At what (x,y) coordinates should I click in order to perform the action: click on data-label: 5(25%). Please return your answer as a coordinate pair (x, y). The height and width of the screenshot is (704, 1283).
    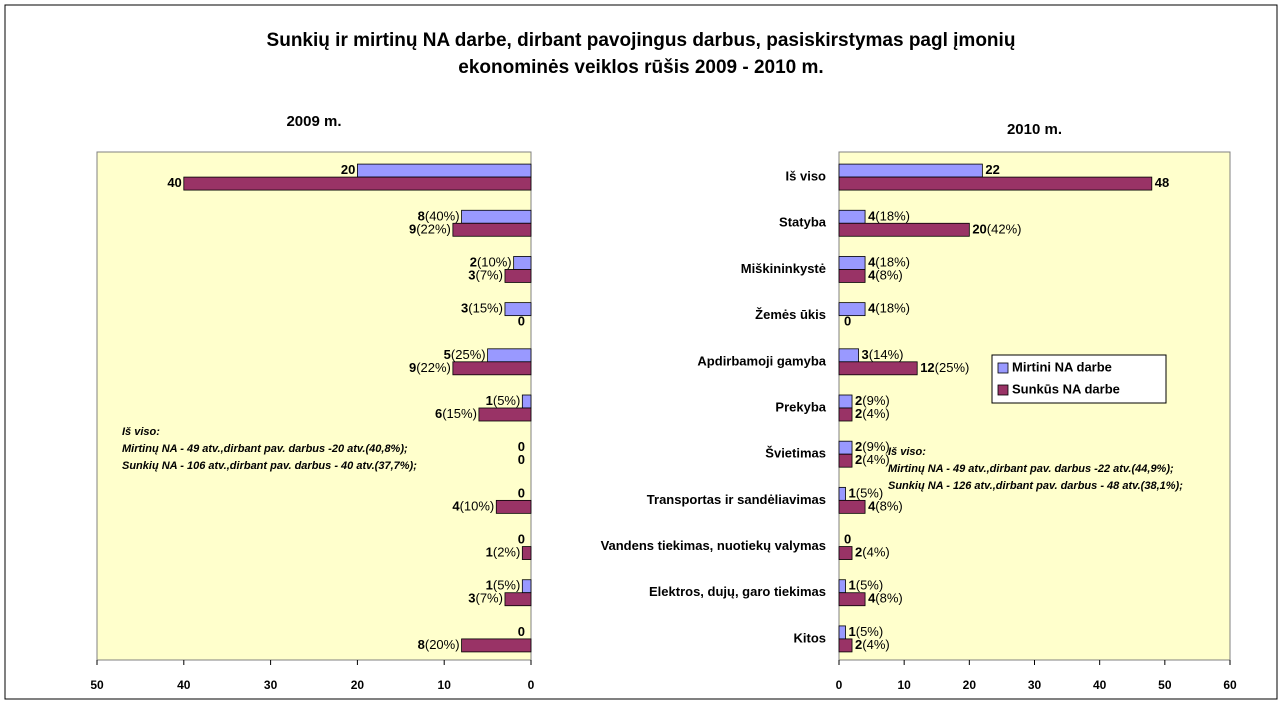
    Looking at the image, I should click on (465, 354).